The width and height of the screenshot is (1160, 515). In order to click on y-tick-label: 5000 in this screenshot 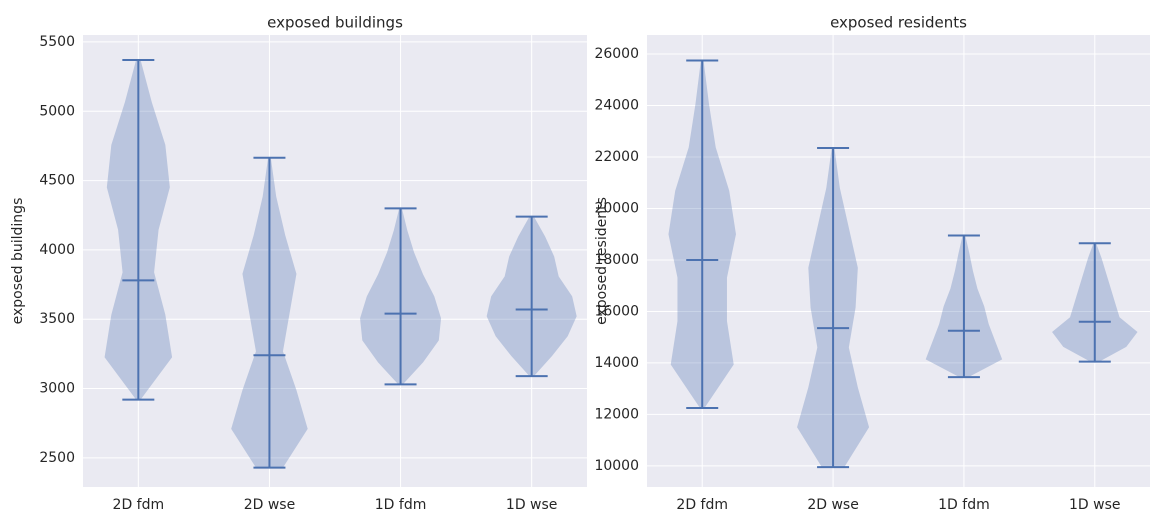, I will do `click(57, 111)`.